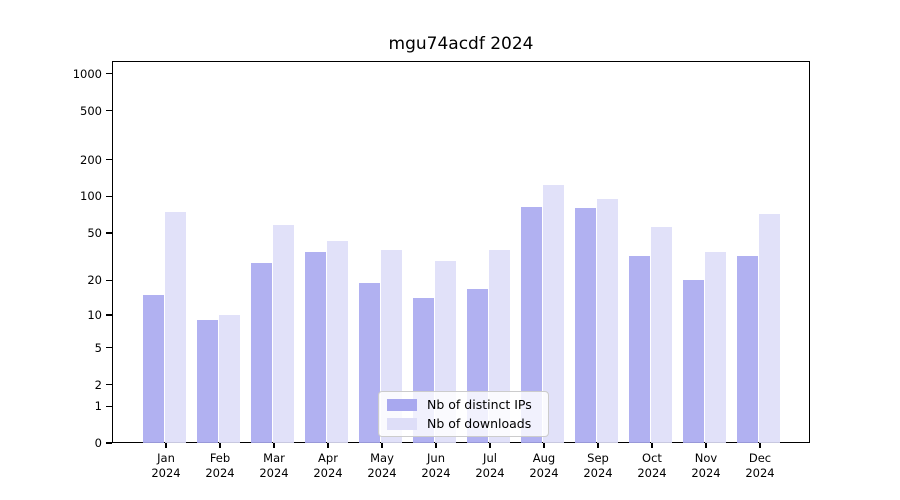 This screenshot has height=500, width=900. Describe the element at coordinates (461, 44) in the screenshot. I see `chart-title: mgu74acdf 2024` at that location.